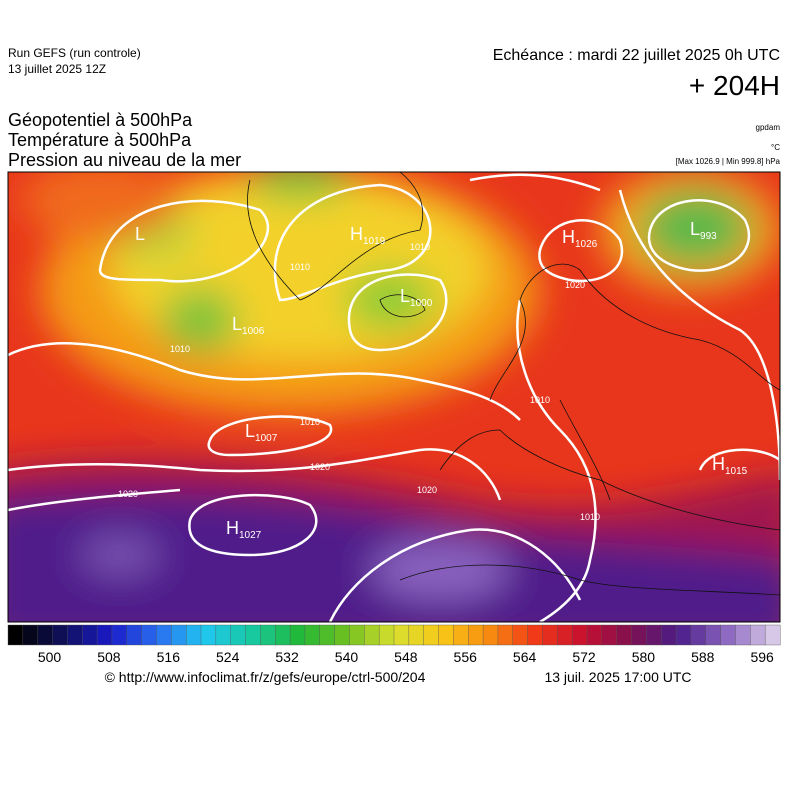 The image size is (788, 794). What do you see at coordinates (703, 657) in the screenshot?
I see `colorbar-tick-label: 588` at bounding box center [703, 657].